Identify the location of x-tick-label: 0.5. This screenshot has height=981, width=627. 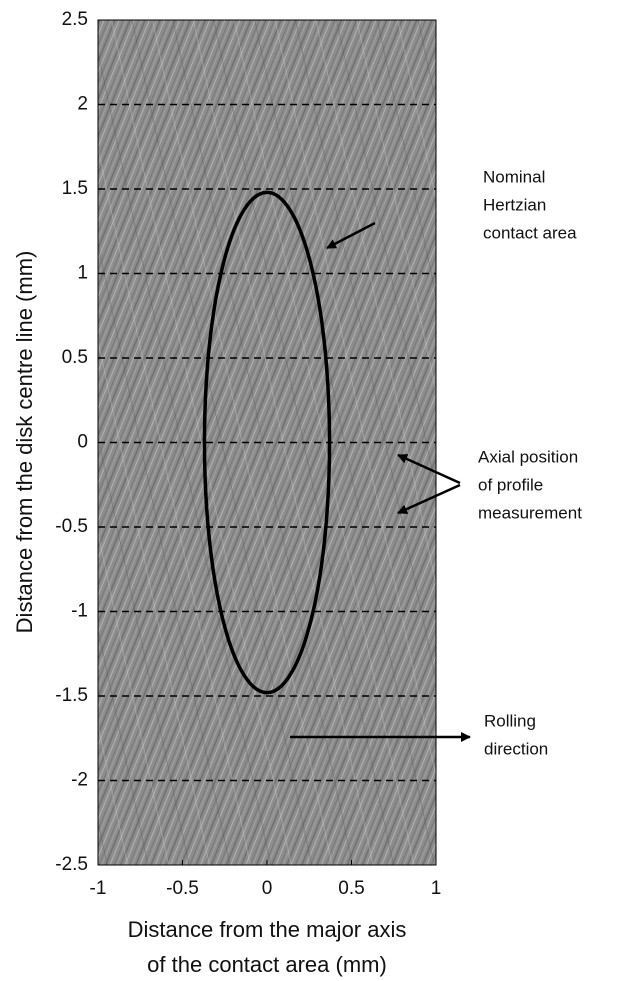
(351, 888).